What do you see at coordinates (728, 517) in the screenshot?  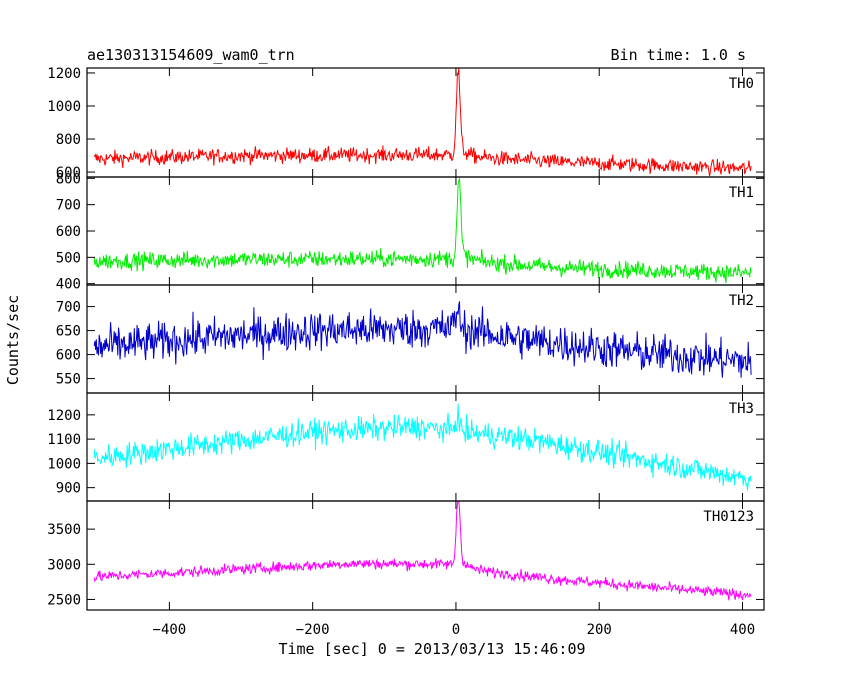 I see `panel-label: TH0123` at bounding box center [728, 517].